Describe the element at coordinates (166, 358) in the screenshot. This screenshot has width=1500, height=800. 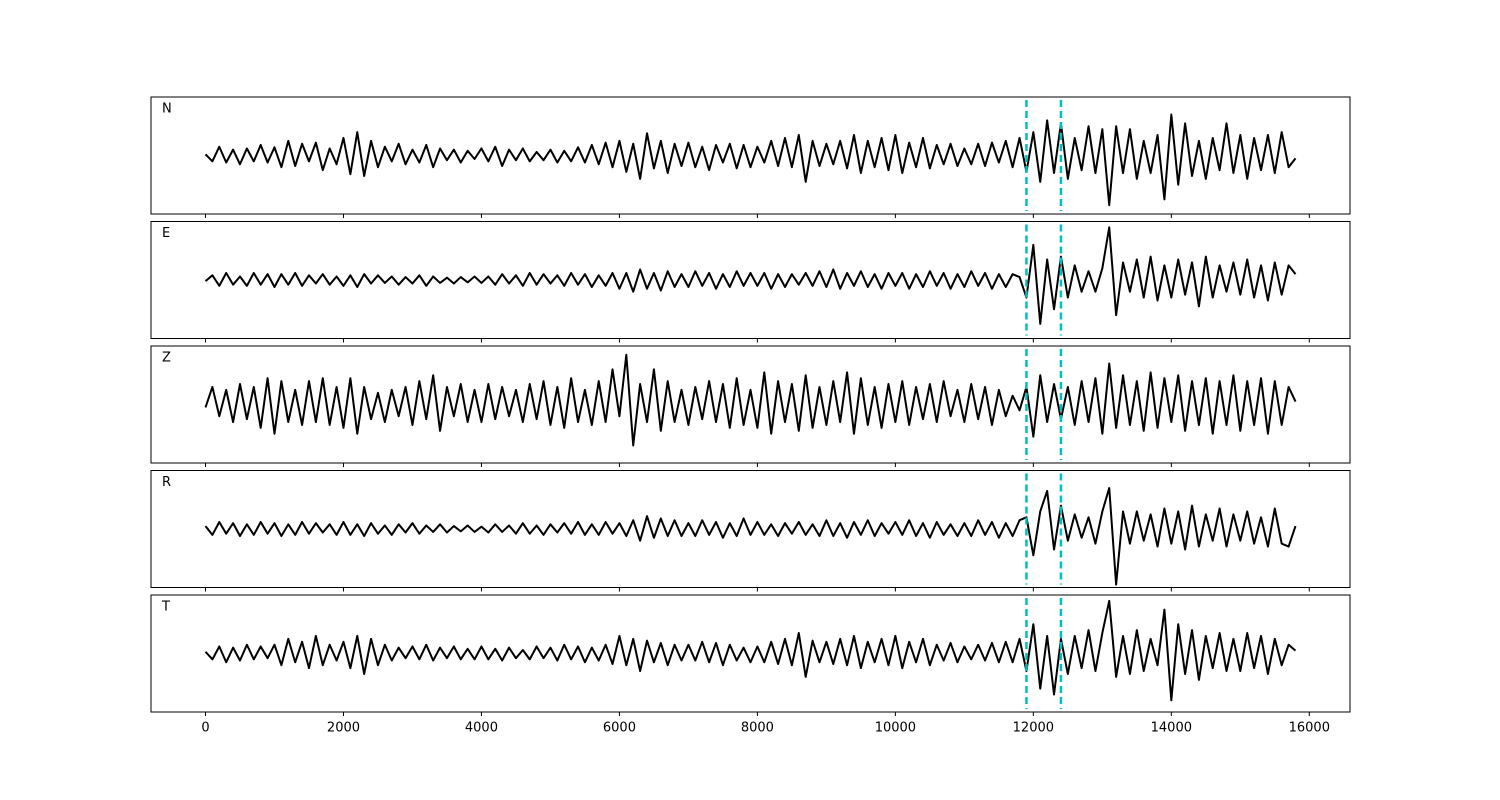
I see `panel-label: Z` at that location.